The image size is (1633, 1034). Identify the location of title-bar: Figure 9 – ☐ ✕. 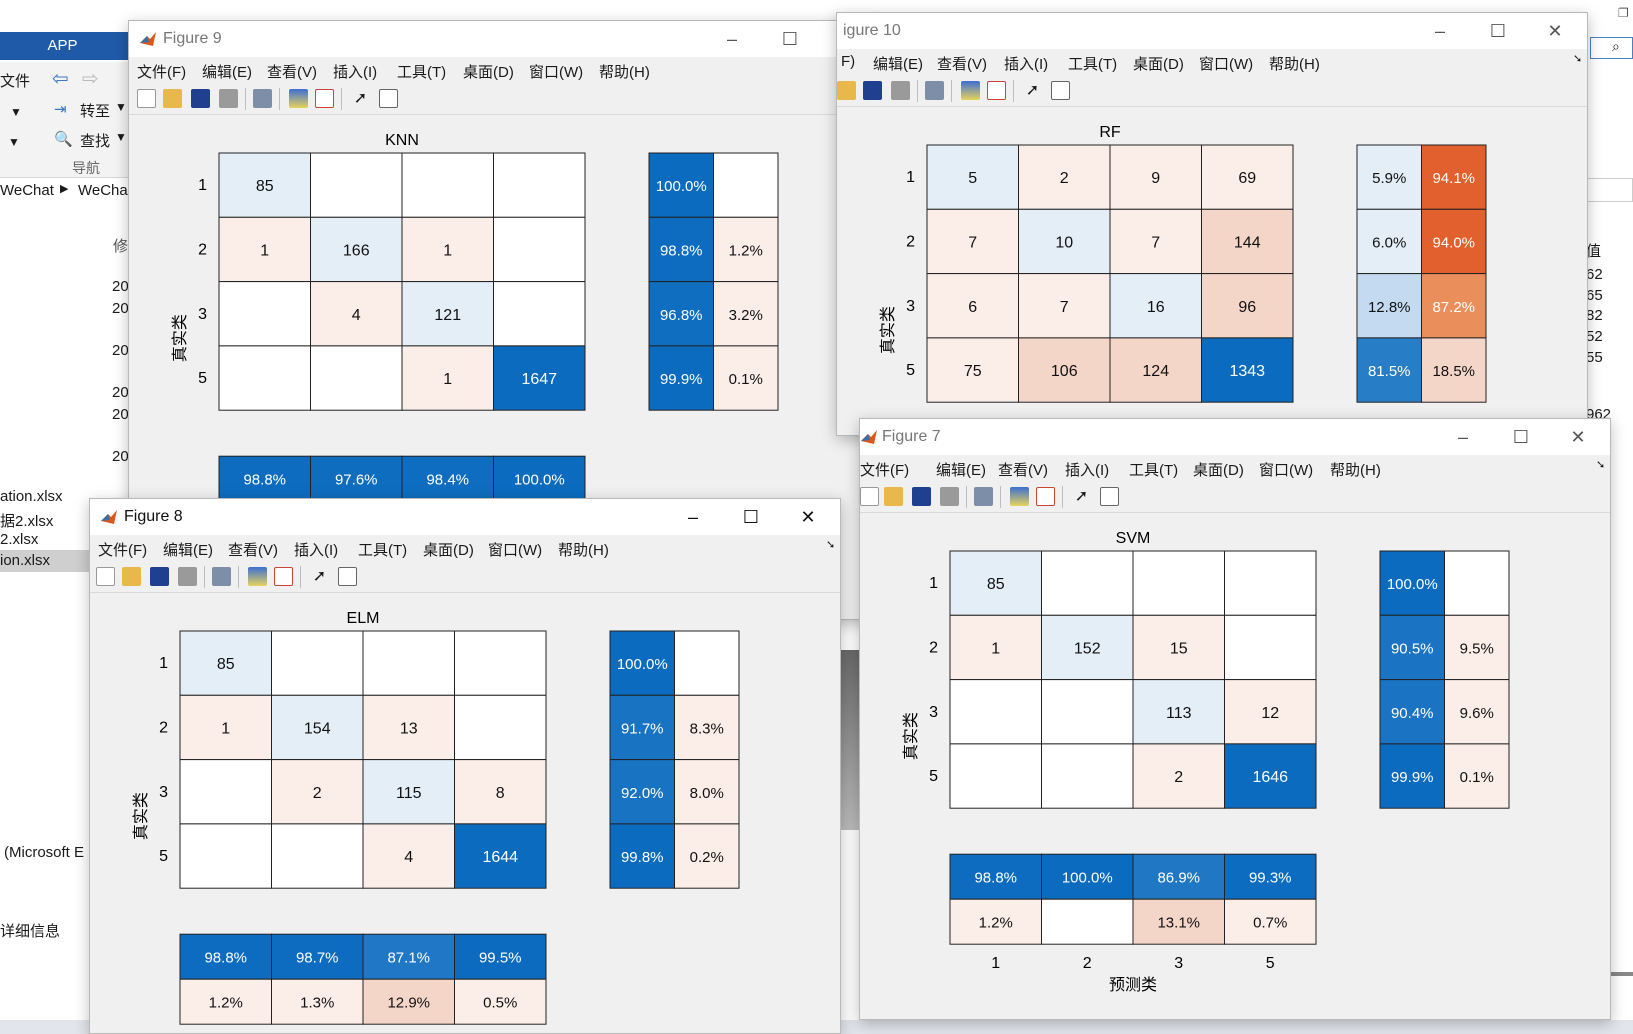
(504, 39).